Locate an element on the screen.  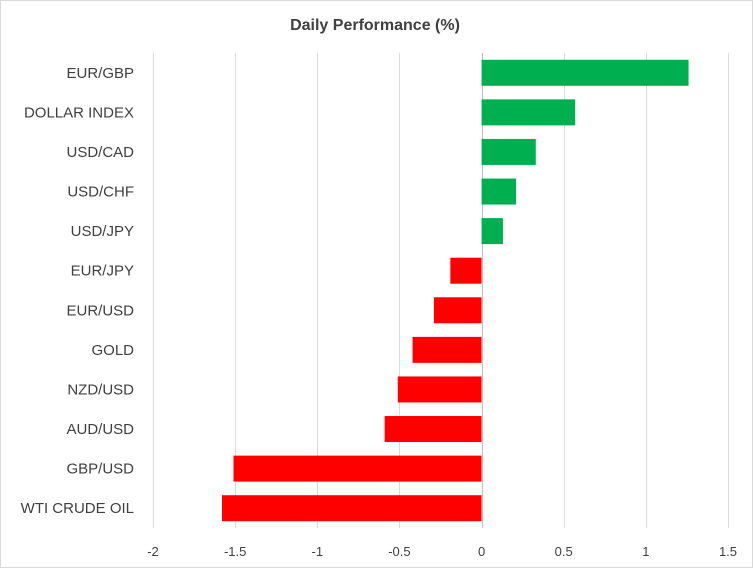
category-label: AUD/USD is located at coordinates (100, 429).